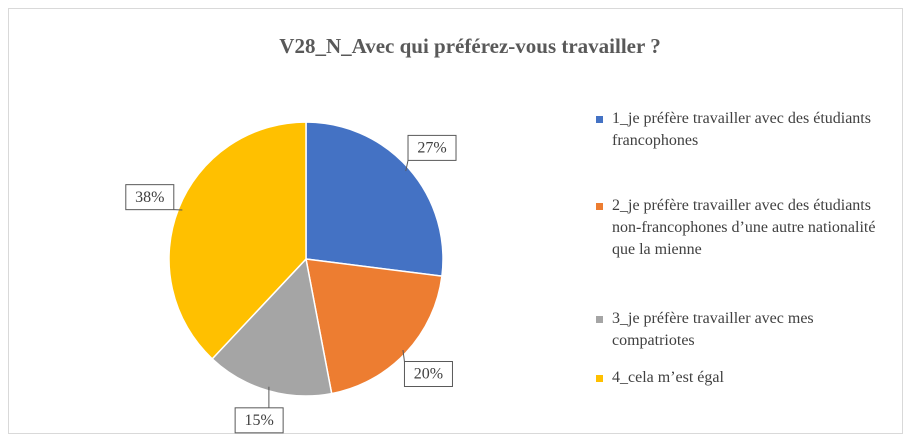 This screenshot has height=442, width=911. I want to click on data-label: 27%, so click(431, 148).